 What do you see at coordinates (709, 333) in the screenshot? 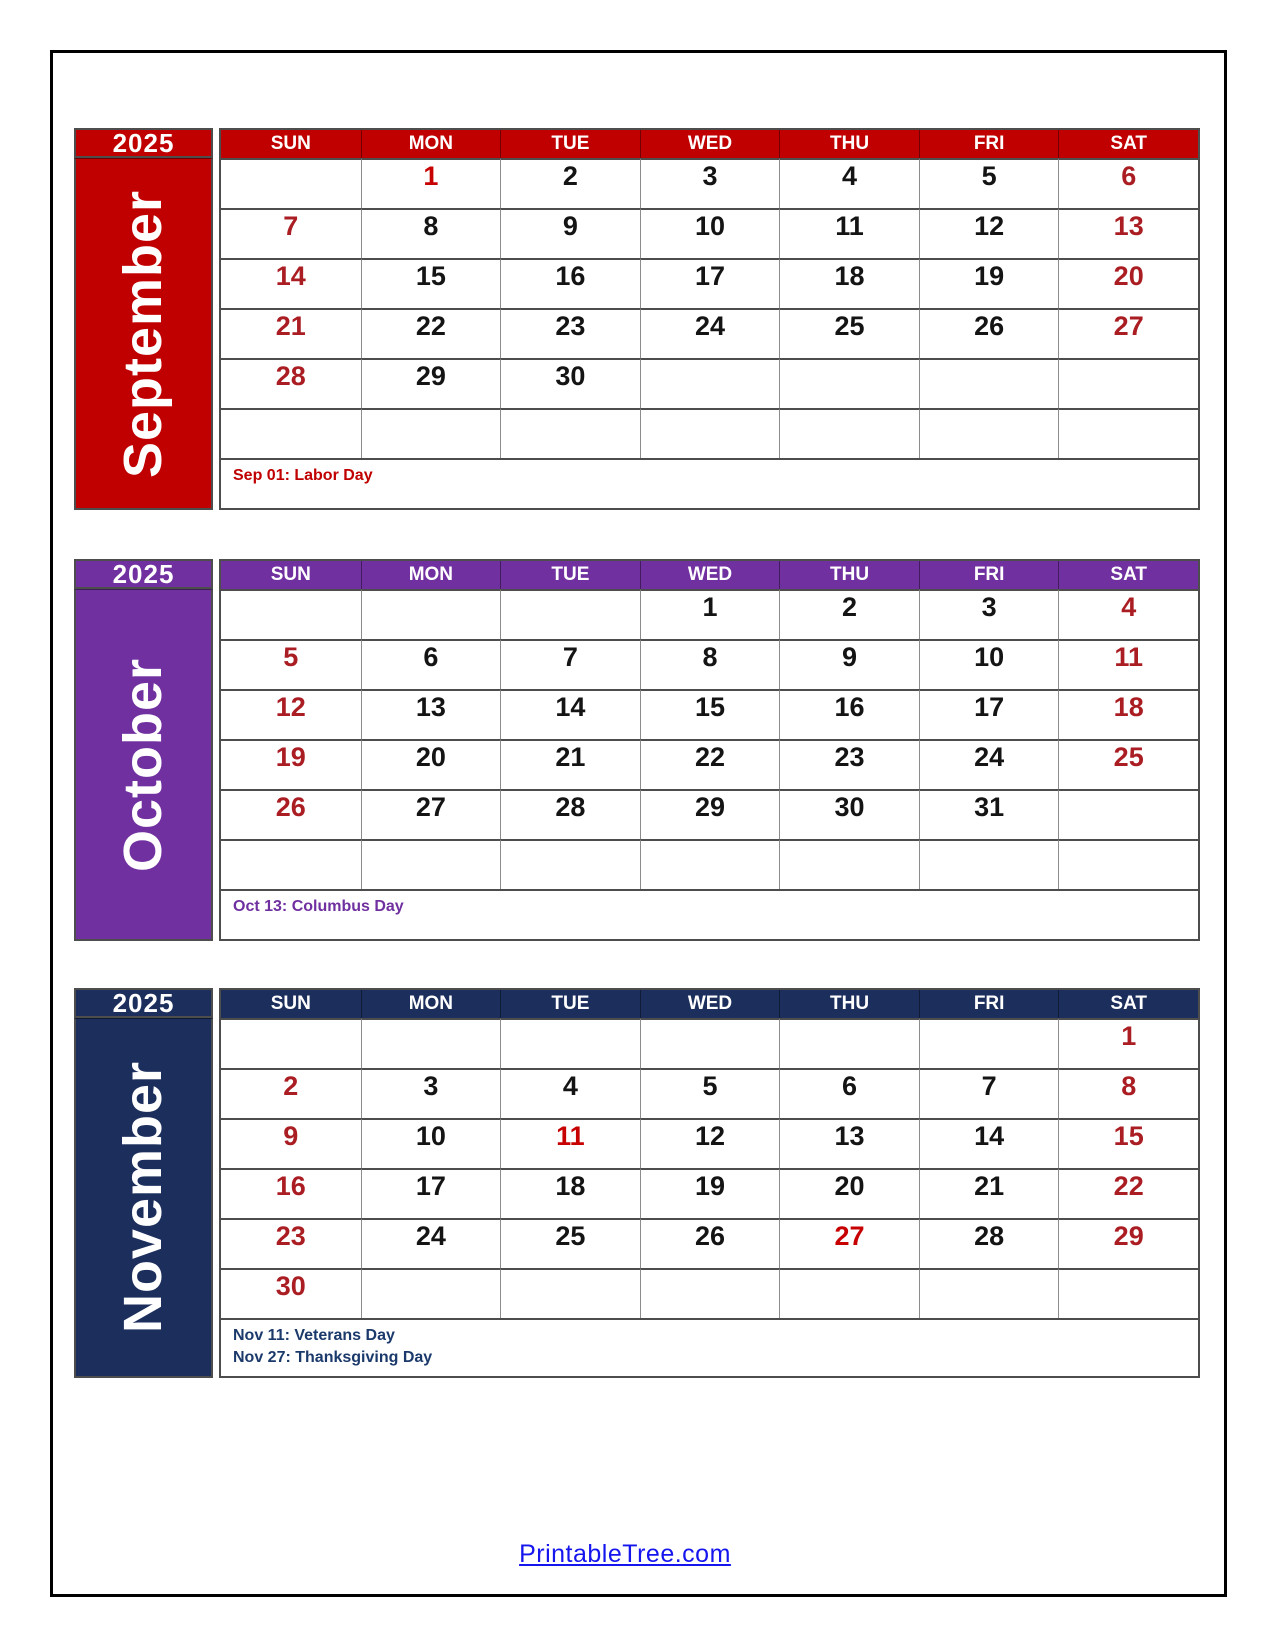
I see `date-cell-september-24: 24` at bounding box center [709, 333].